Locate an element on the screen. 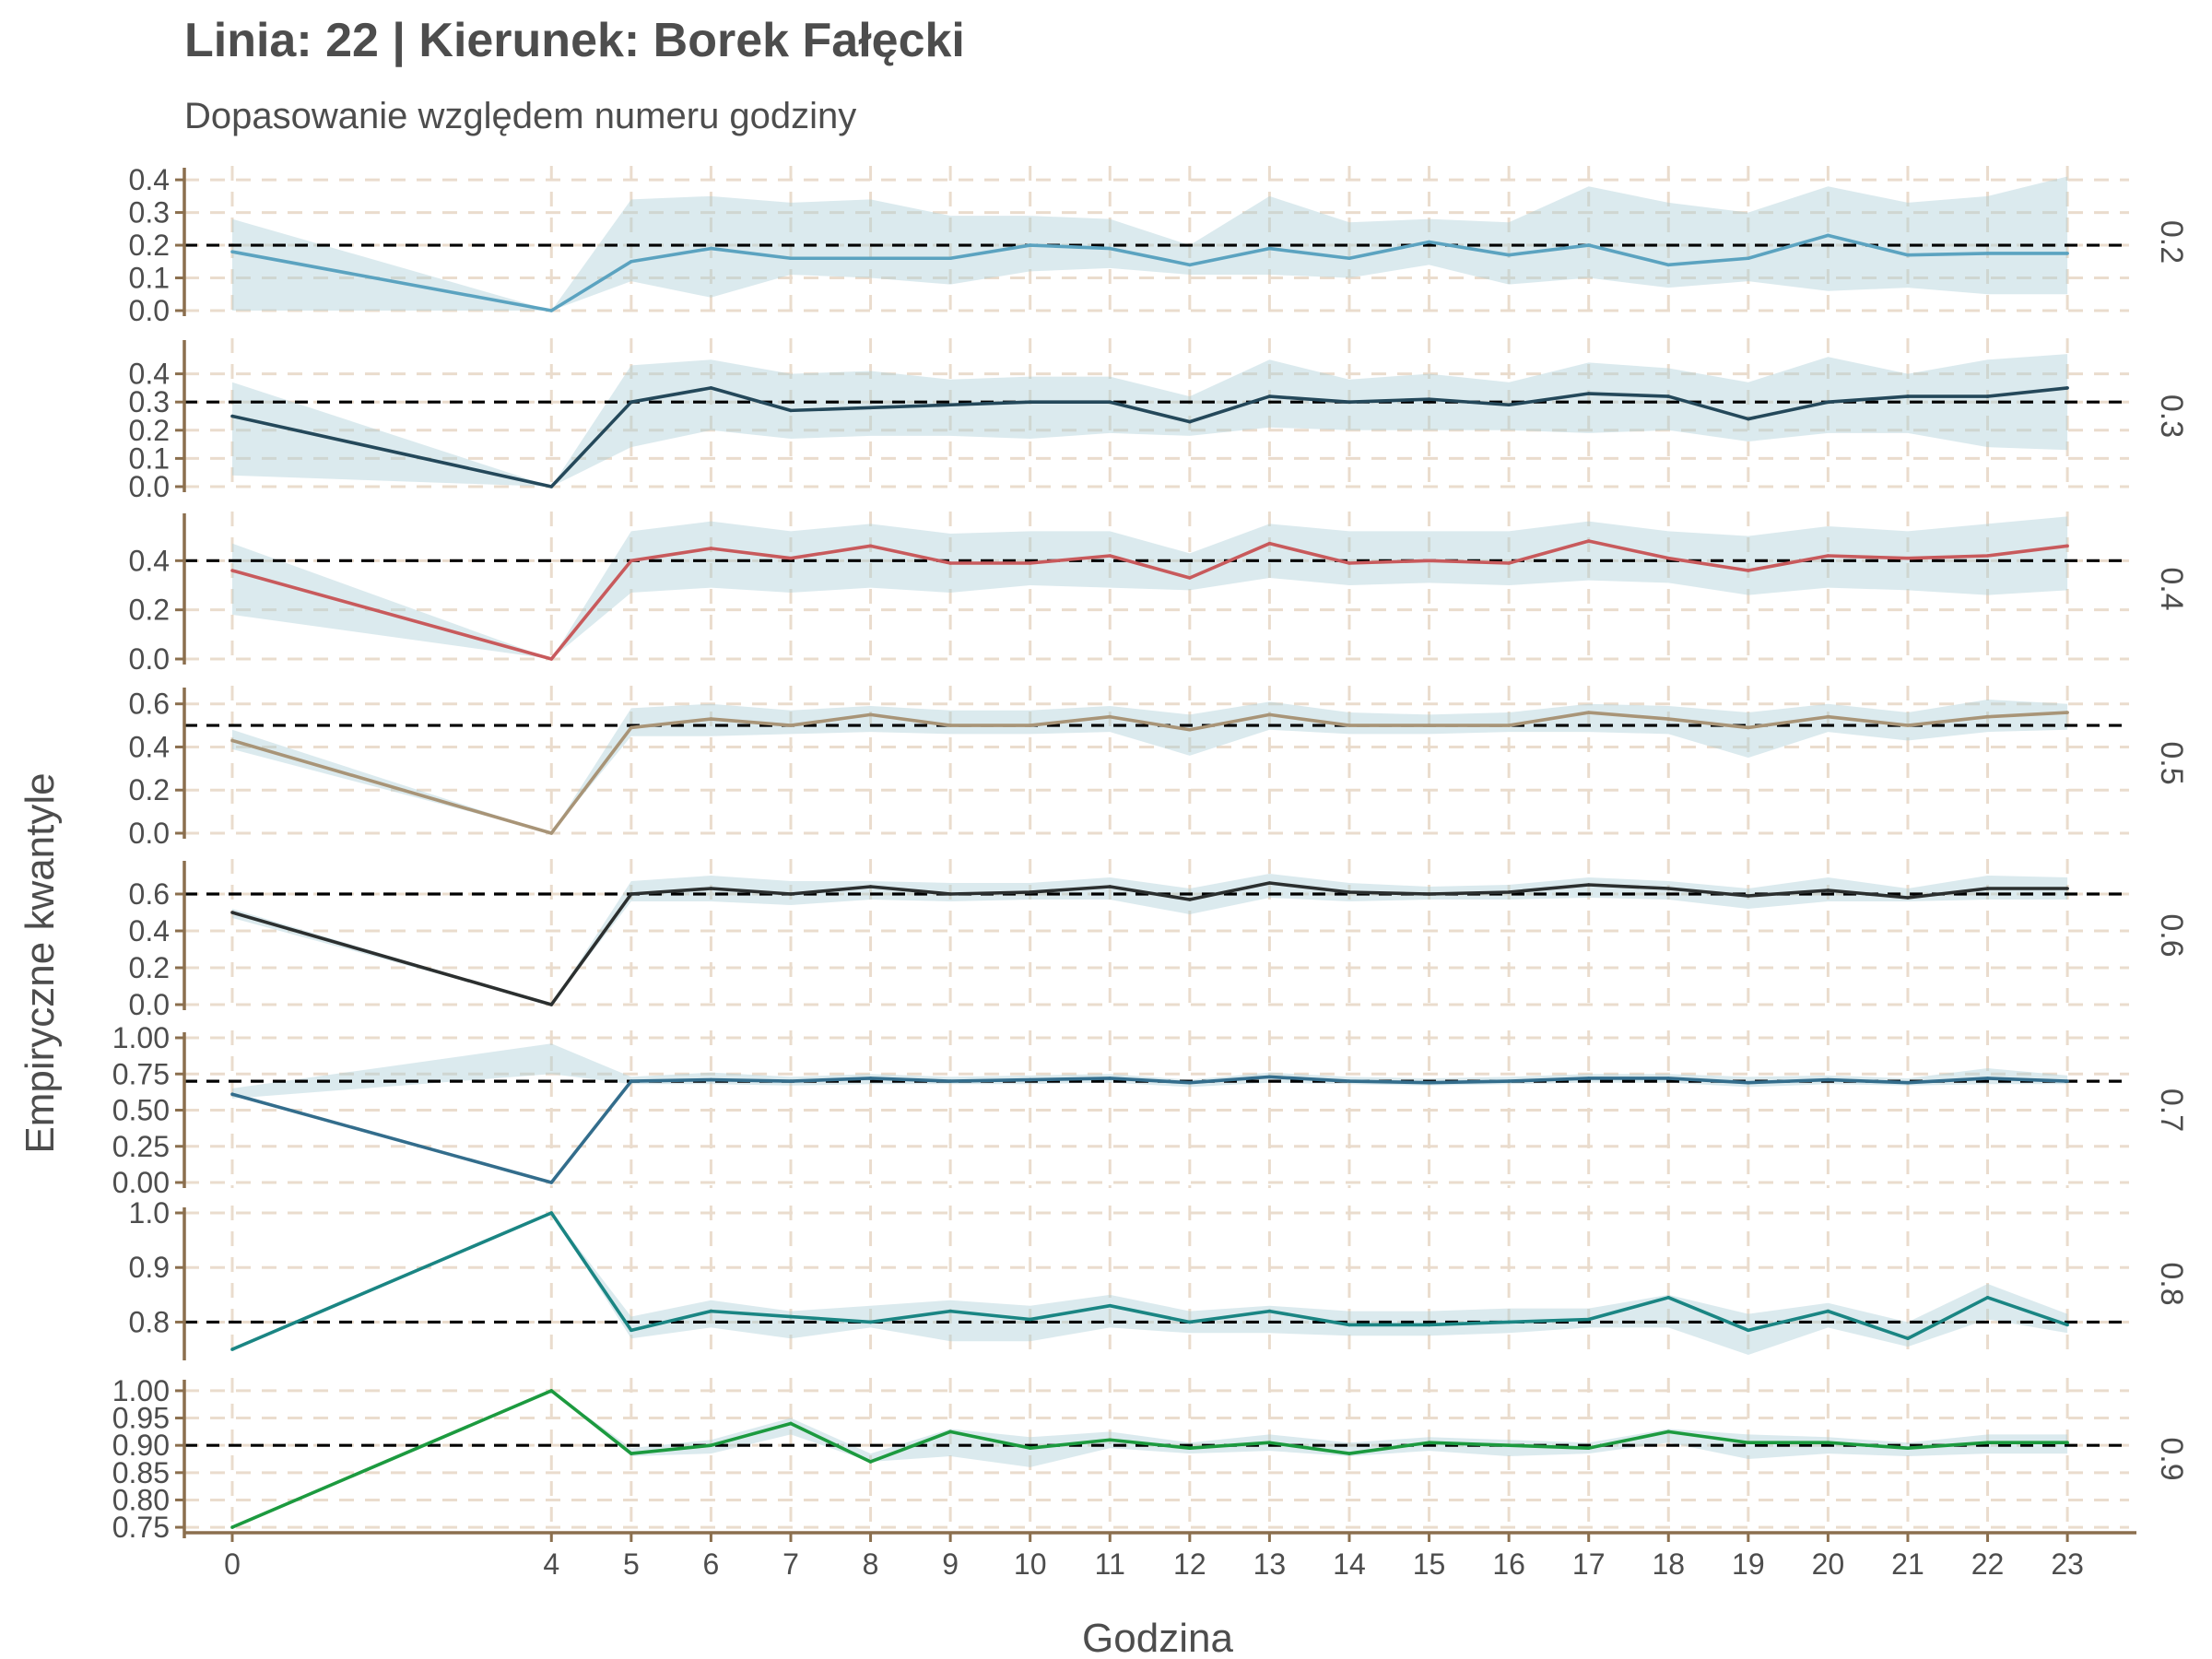 The width and height of the screenshot is (2212, 1659). series-line is located at coordinates (1149, 1459).